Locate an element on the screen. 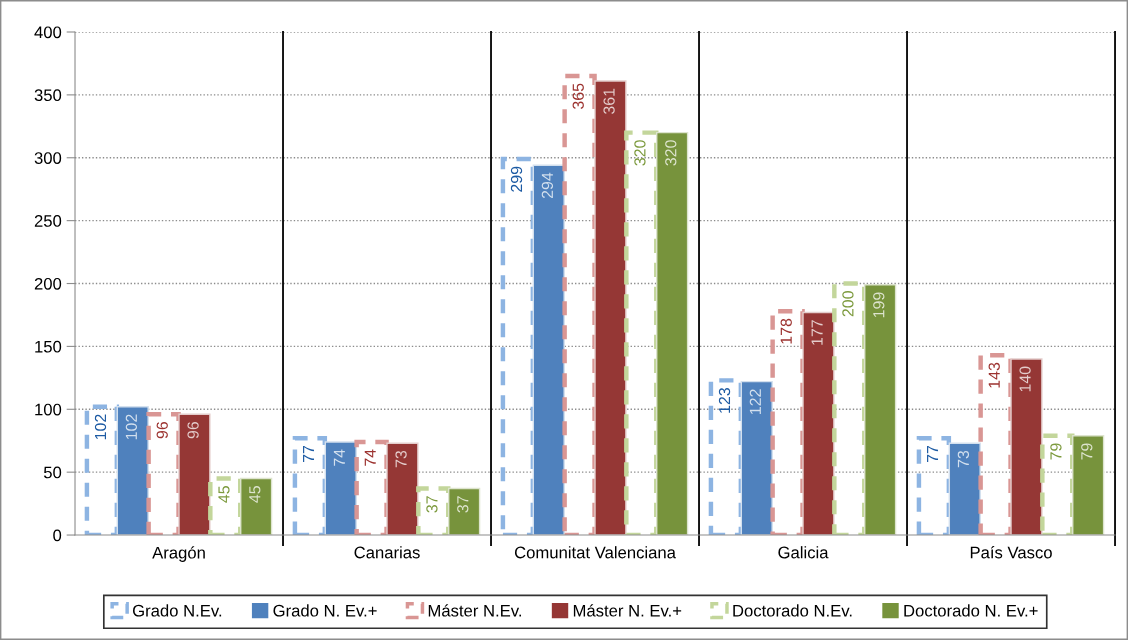  legend-label: Grado N.Ev. is located at coordinates (177, 610).